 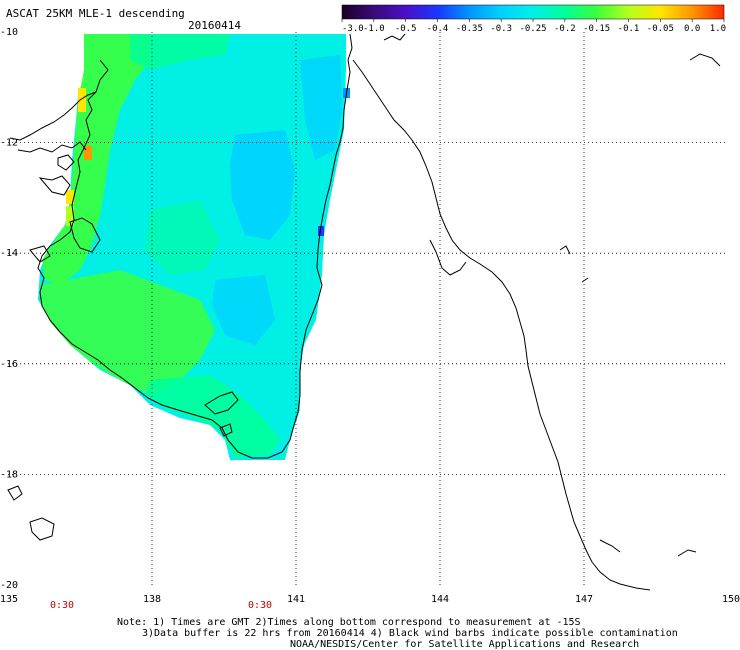 What do you see at coordinates (180, 52) in the screenshot?
I see `swath-green-top` at bounding box center [180, 52].